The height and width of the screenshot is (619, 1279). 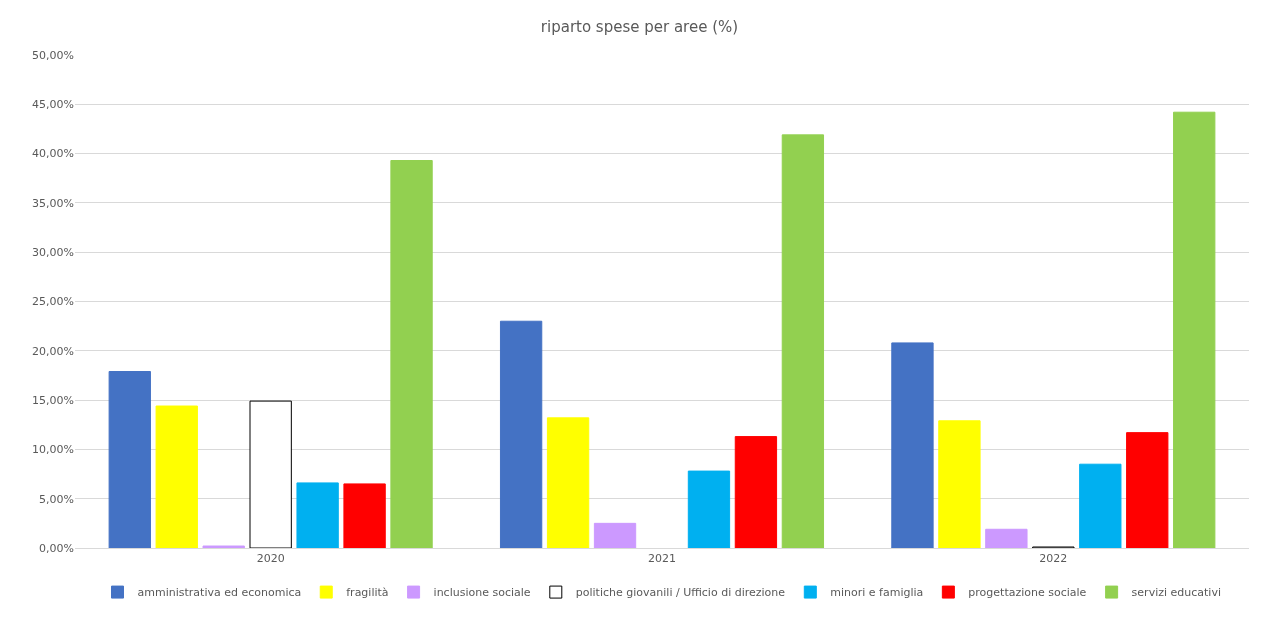 I want to click on y-tick-label: 50,00%, so click(x=53, y=55).